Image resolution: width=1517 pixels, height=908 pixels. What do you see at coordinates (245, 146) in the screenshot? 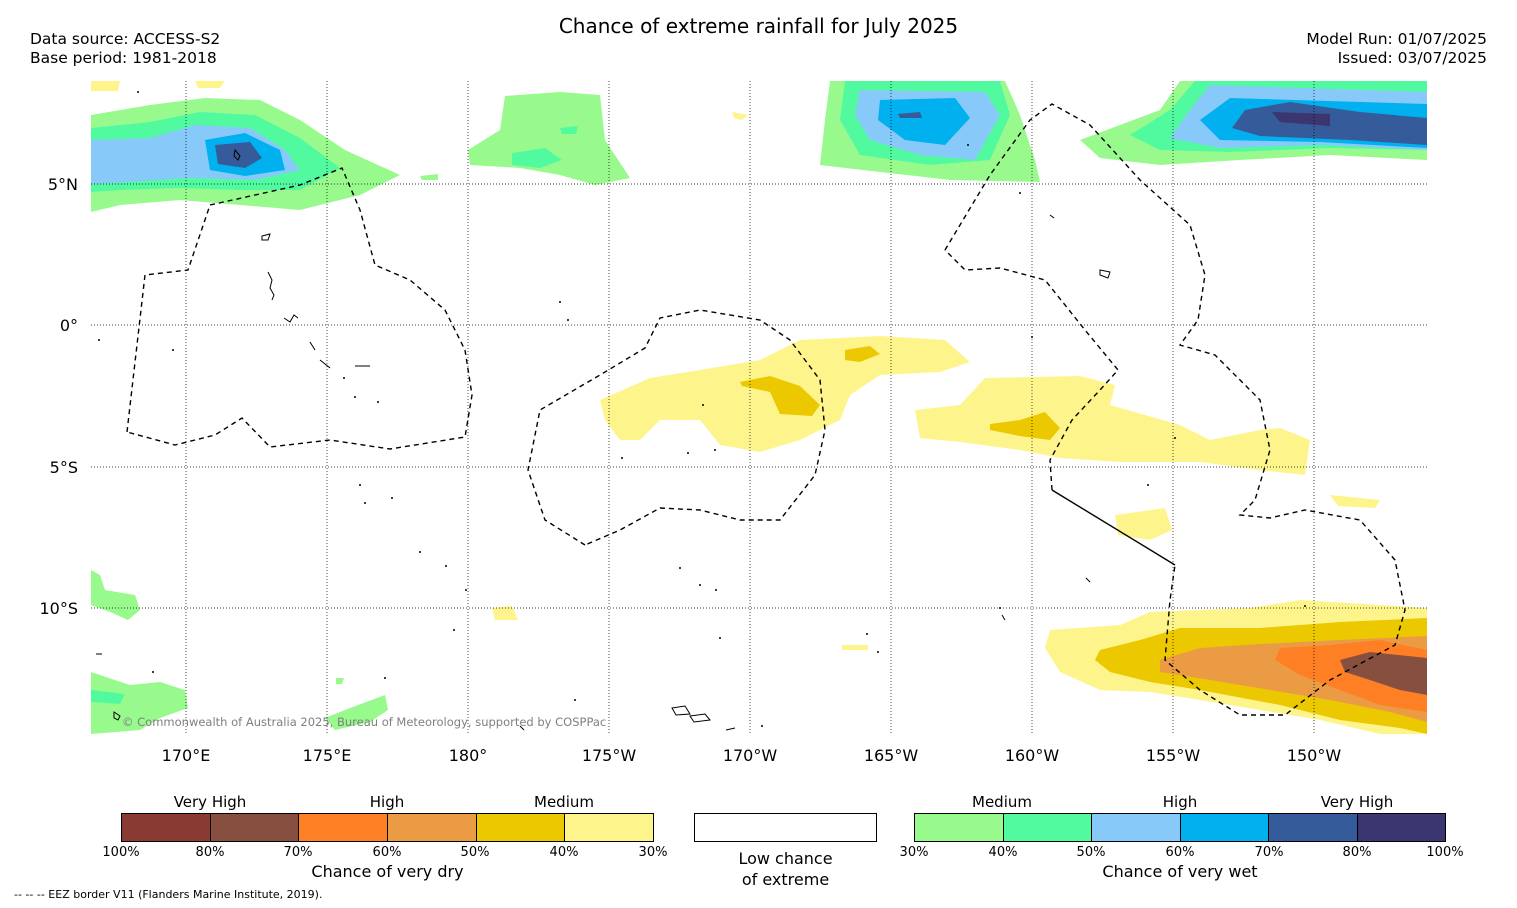
I see `wet-region-northwest` at bounding box center [245, 146].